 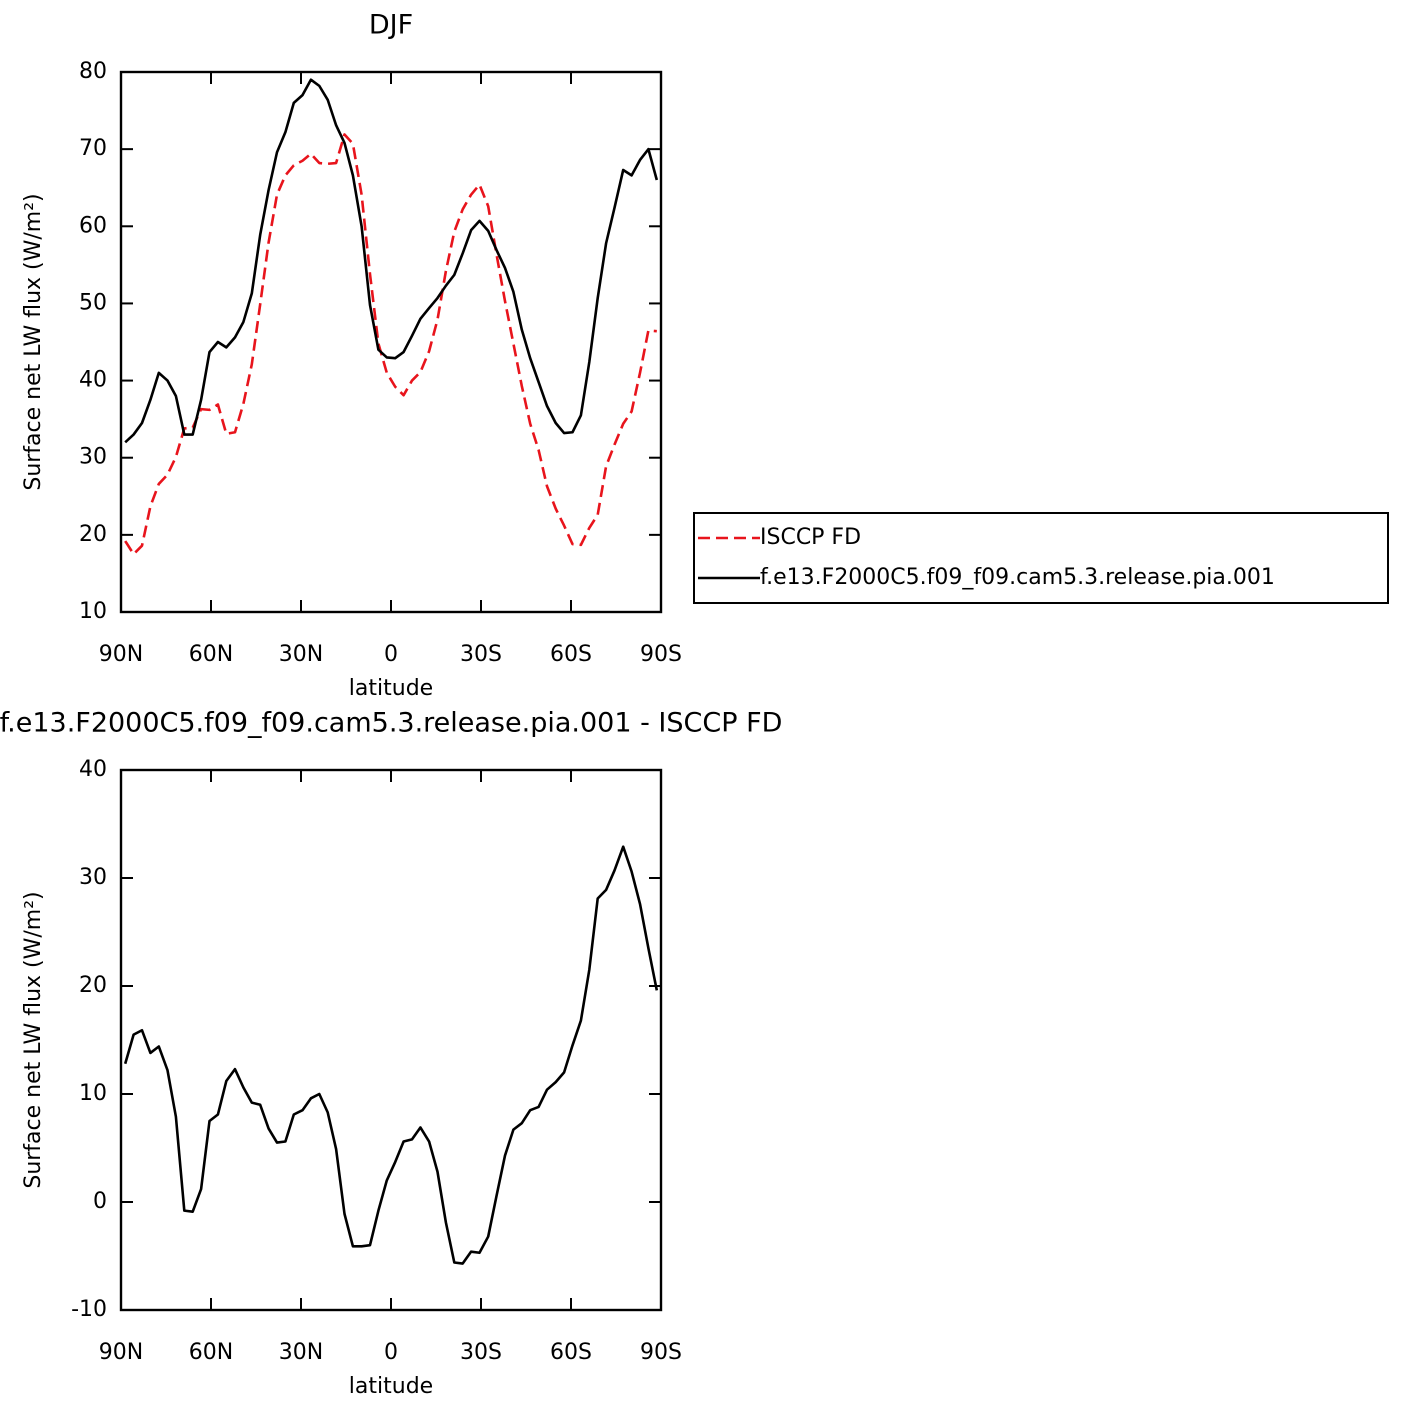 What do you see at coordinates (93, 71) in the screenshot?
I see `y-tick-label: 80` at bounding box center [93, 71].